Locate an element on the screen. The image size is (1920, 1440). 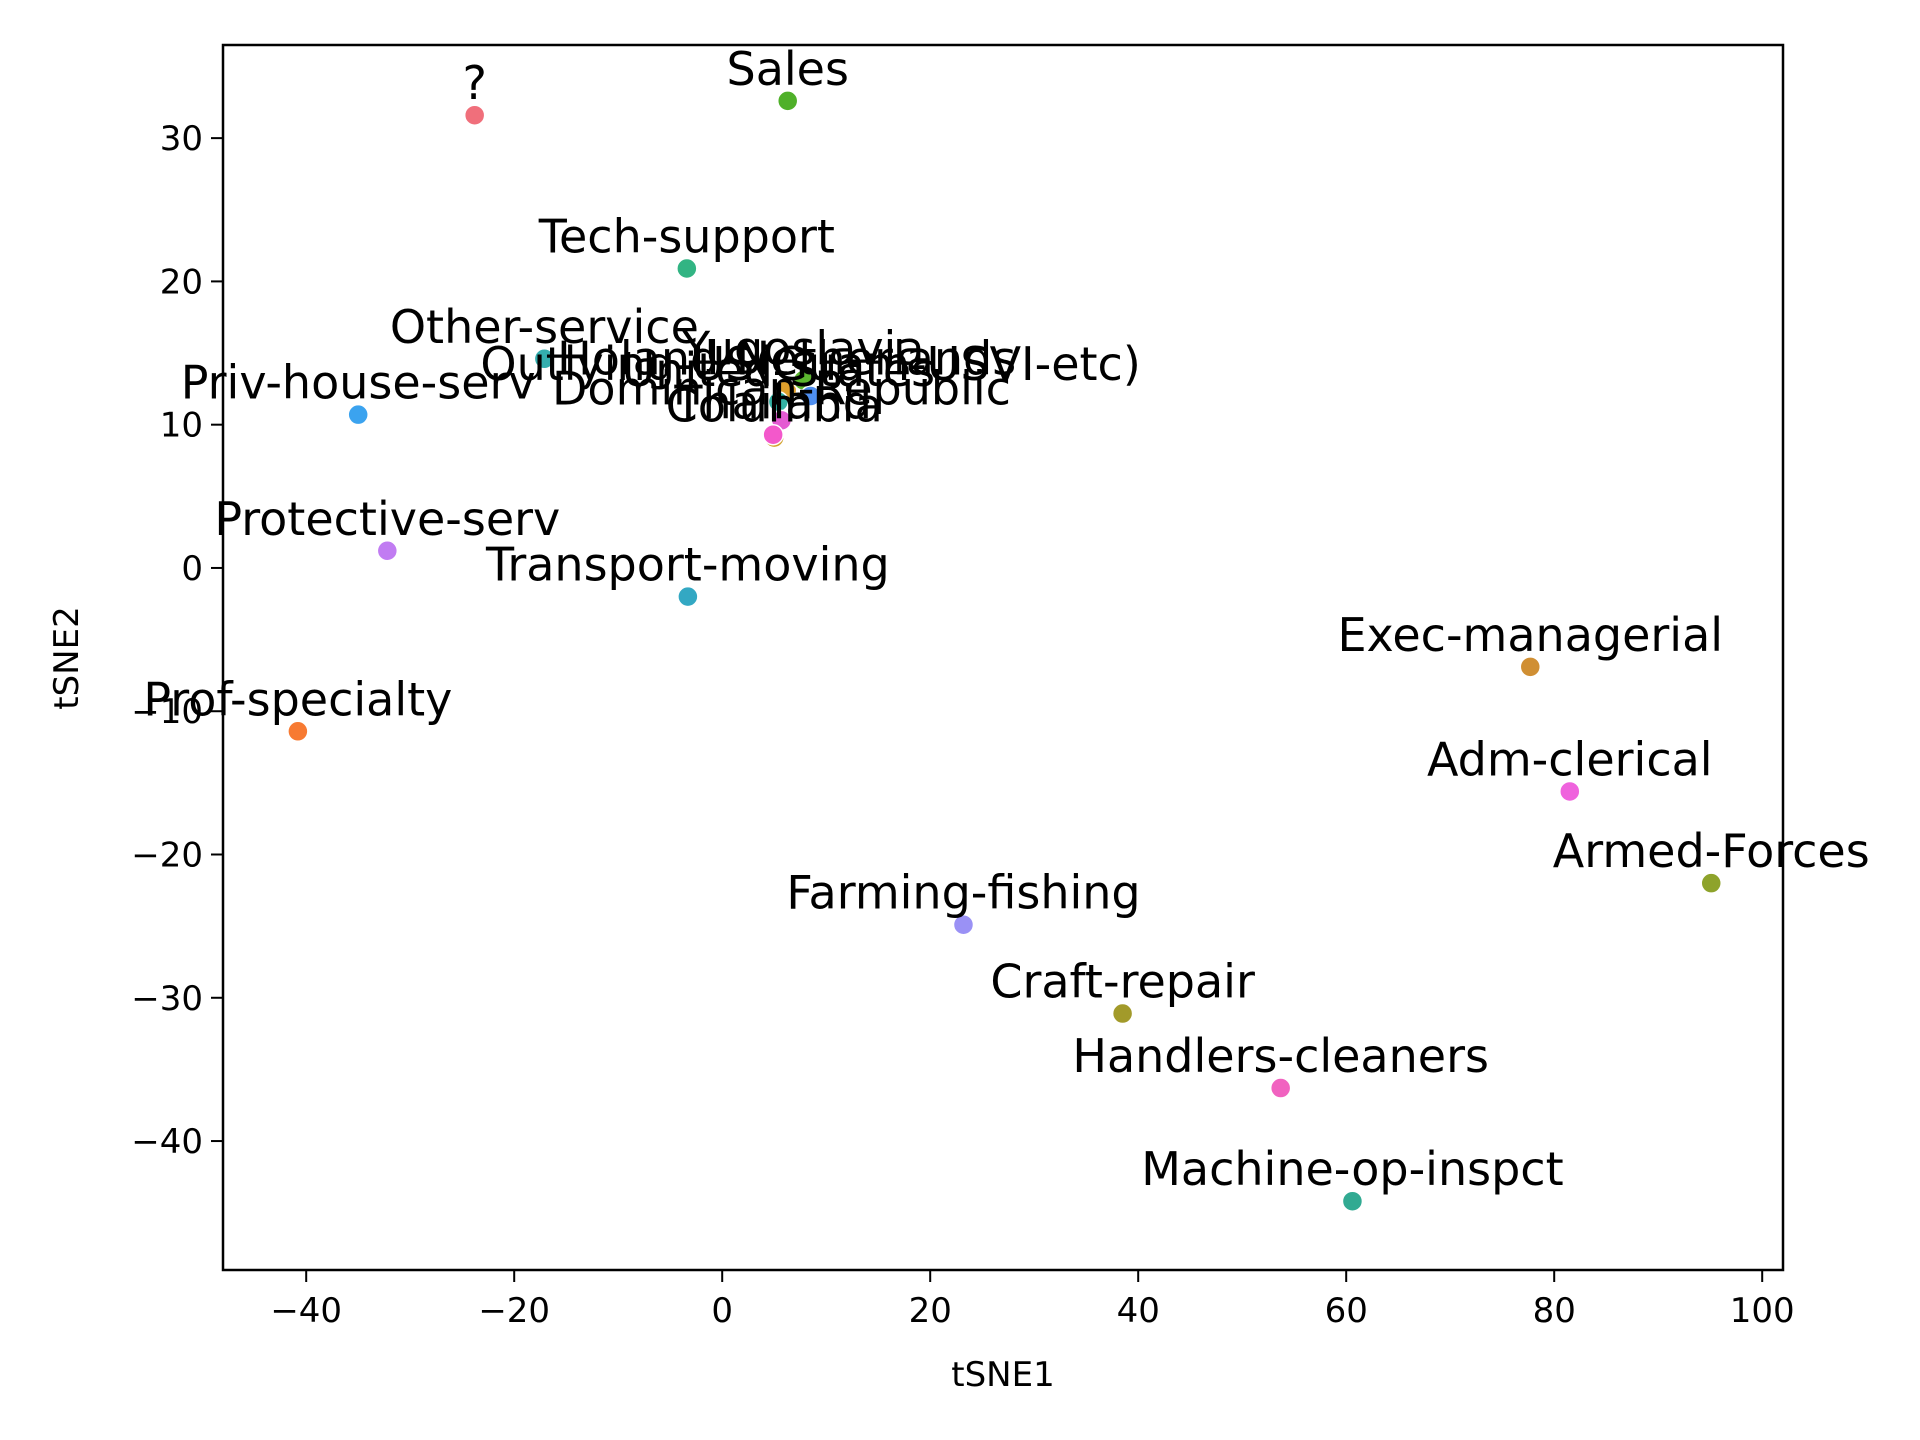
x-axis-label: tSNE1 is located at coordinates (1002, 1375).